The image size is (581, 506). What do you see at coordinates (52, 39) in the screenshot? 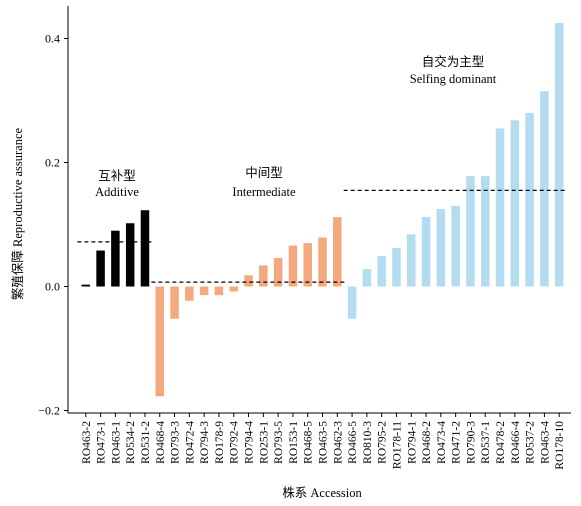
I see `y-tick-label: 0.4` at bounding box center [52, 39].